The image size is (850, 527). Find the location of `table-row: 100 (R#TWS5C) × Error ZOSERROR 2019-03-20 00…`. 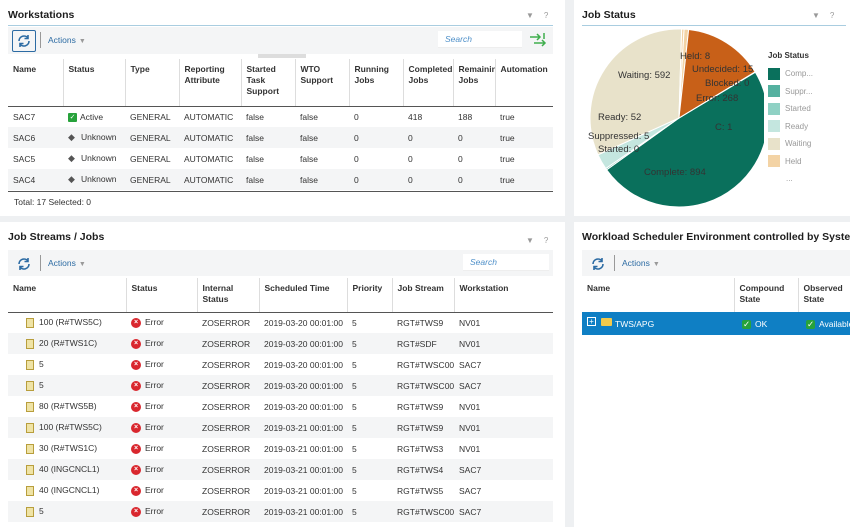

table-row: 100 (R#TWS5C) × Error ZOSERROR 2019-03-20 00… is located at coordinates (280, 322).